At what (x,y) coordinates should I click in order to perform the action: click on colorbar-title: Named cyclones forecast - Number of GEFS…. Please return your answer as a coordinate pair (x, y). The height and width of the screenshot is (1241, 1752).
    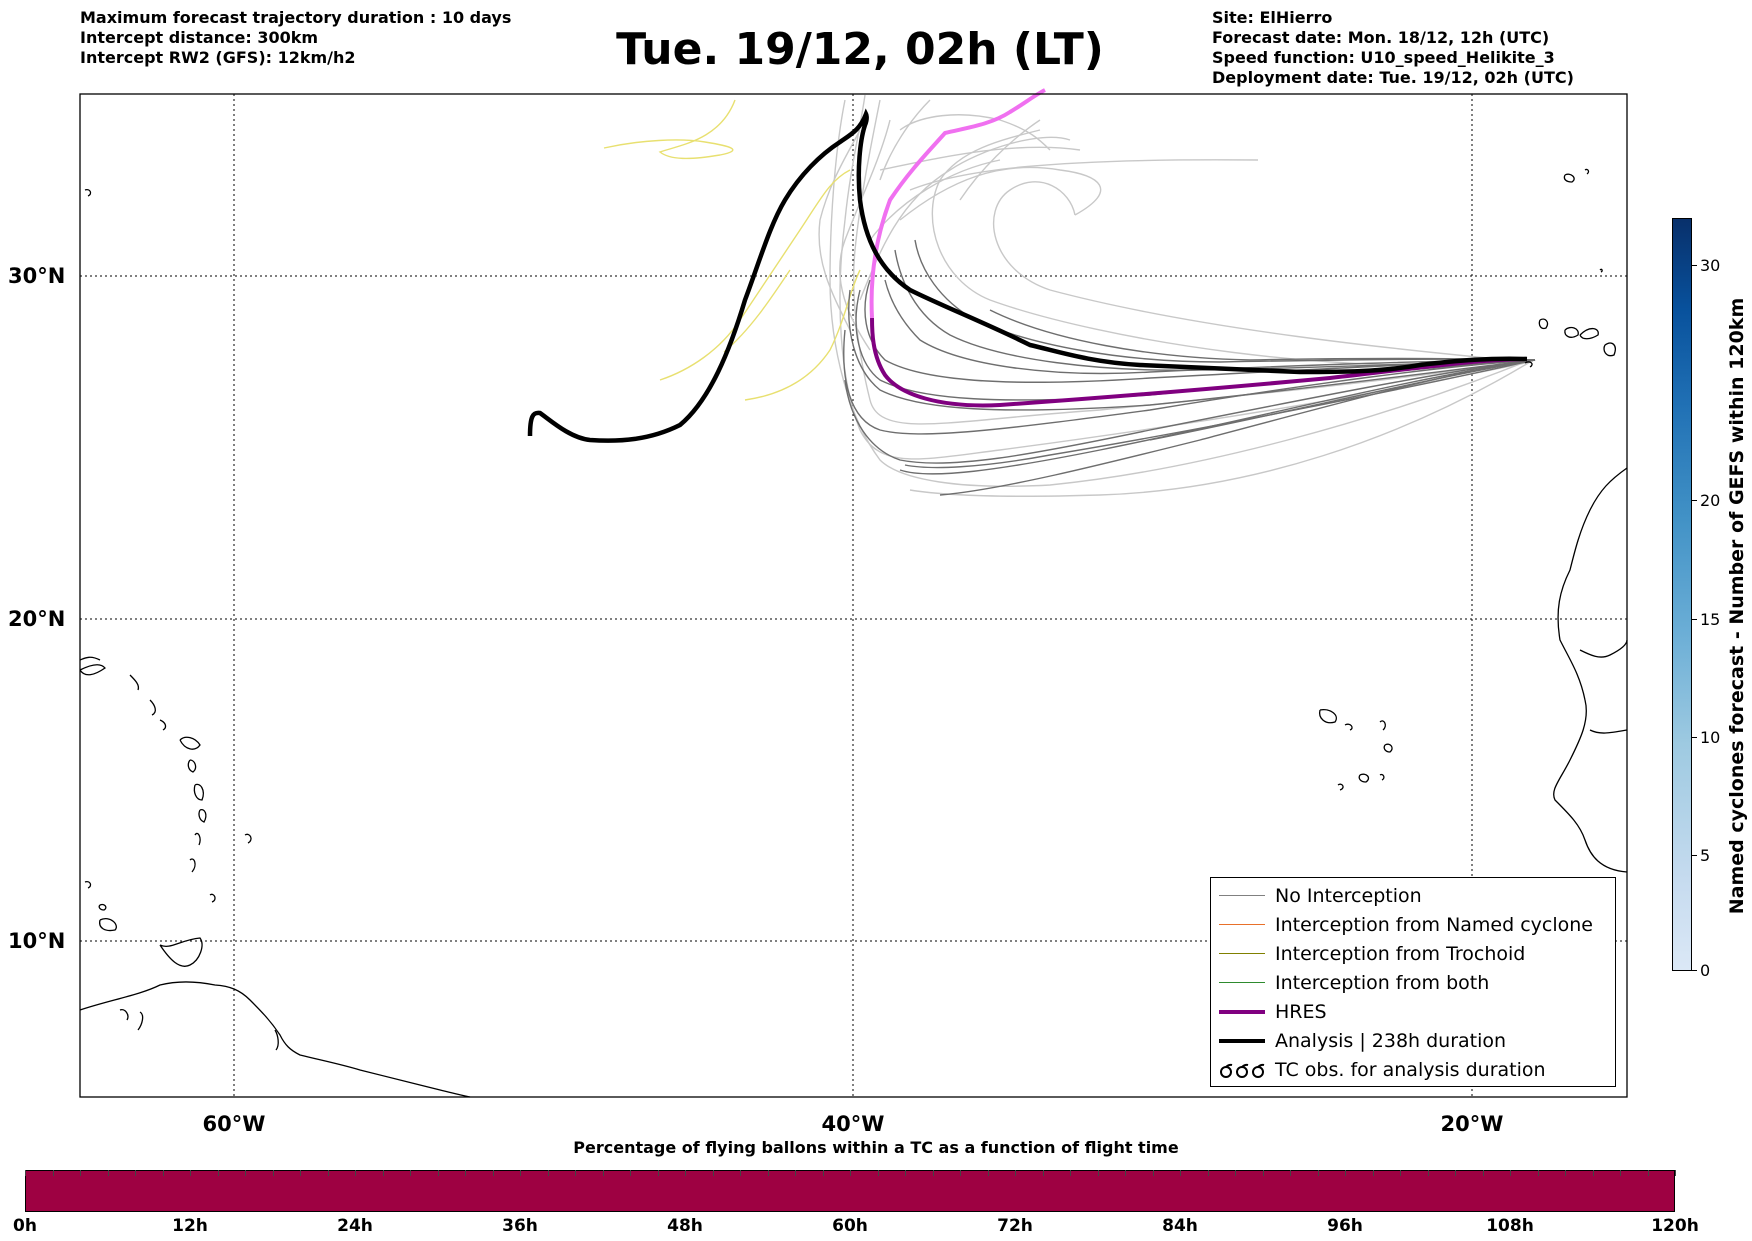
    Looking at the image, I should click on (1737, 606).